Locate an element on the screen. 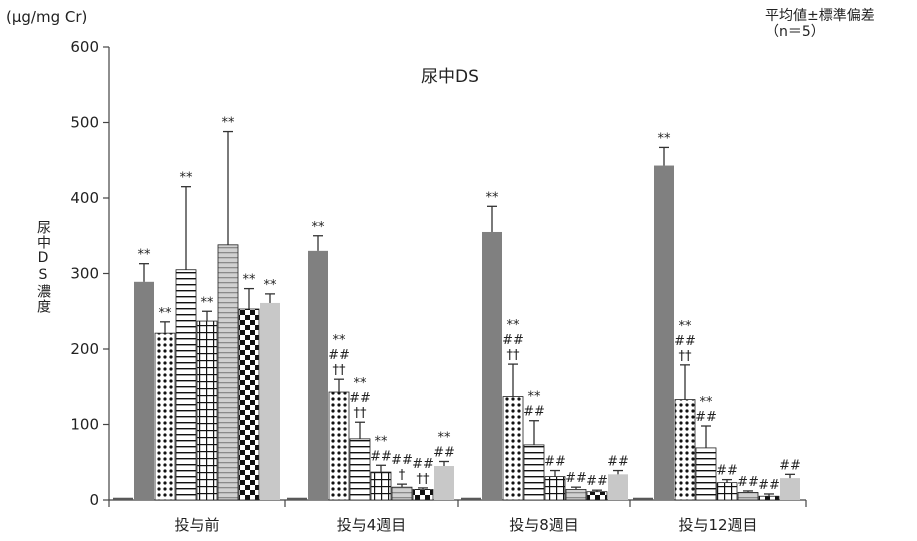 Image resolution: width=917 pixels, height=541 pixels. x-category-label: 投与12週目 is located at coordinates (717, 525).